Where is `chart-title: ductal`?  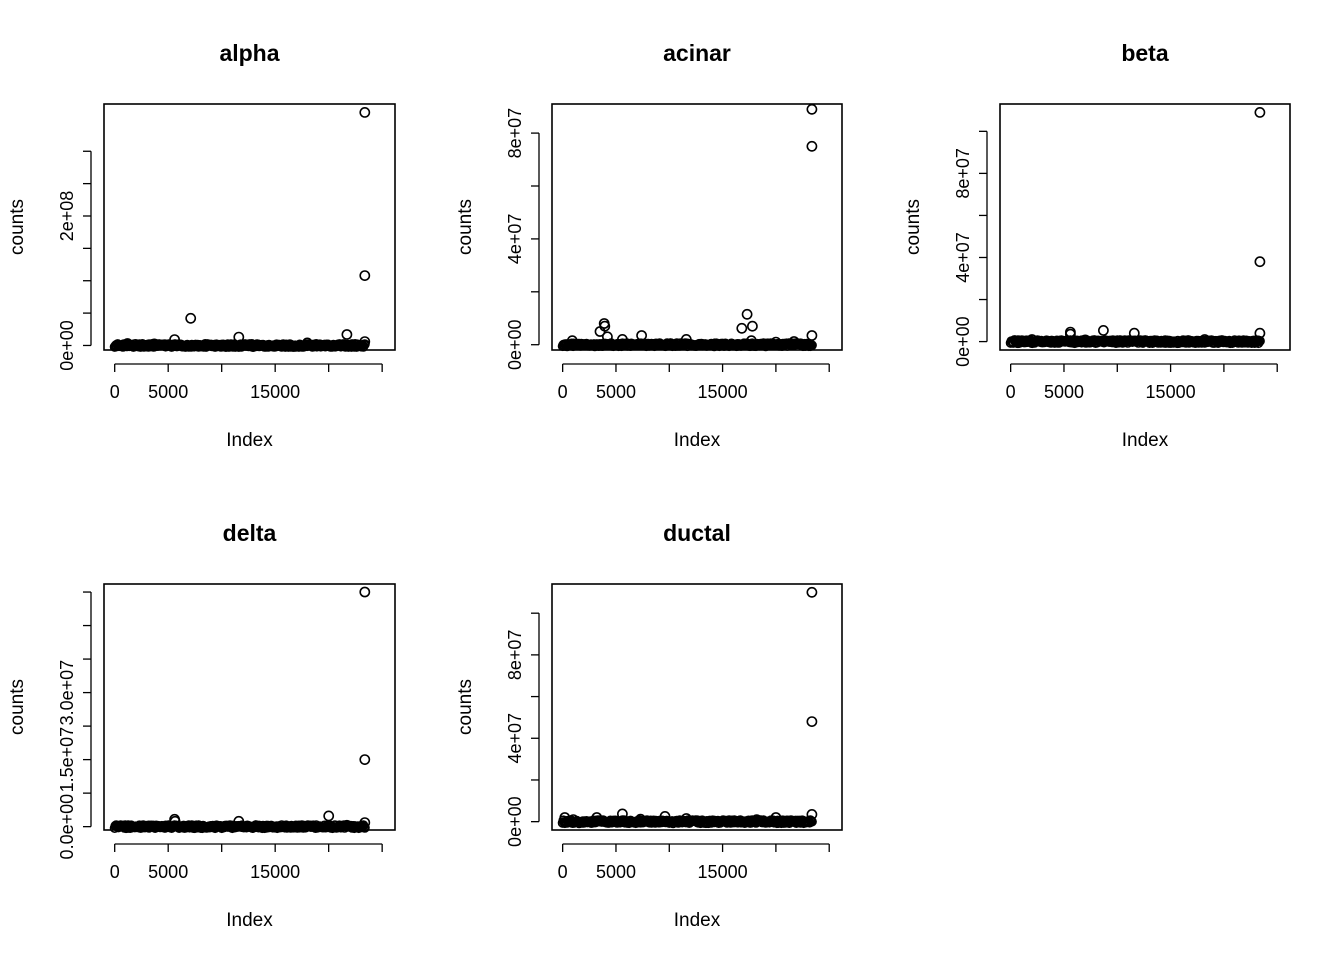
chart-title: ductal is located at coordinates (697, 533).